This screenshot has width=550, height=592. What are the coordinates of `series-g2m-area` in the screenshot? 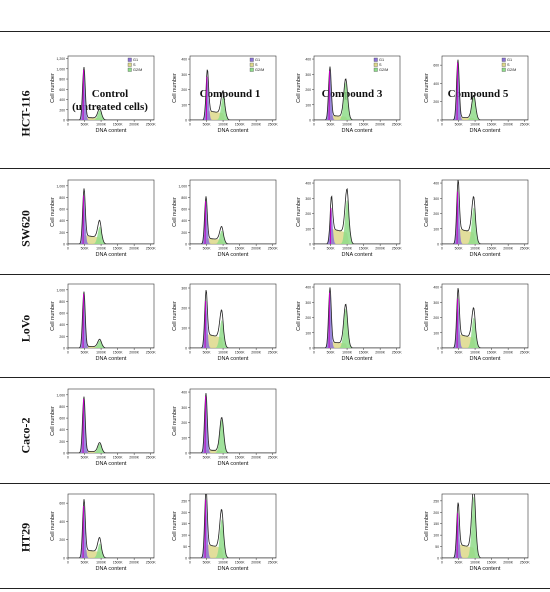 It's located at (357, 221).